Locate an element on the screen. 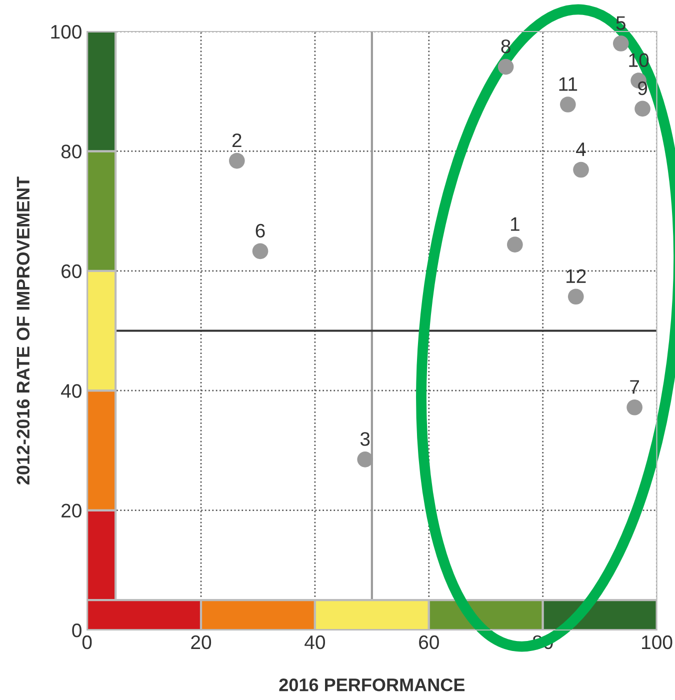  annotation: 1 is located at coordinates (515, 224).